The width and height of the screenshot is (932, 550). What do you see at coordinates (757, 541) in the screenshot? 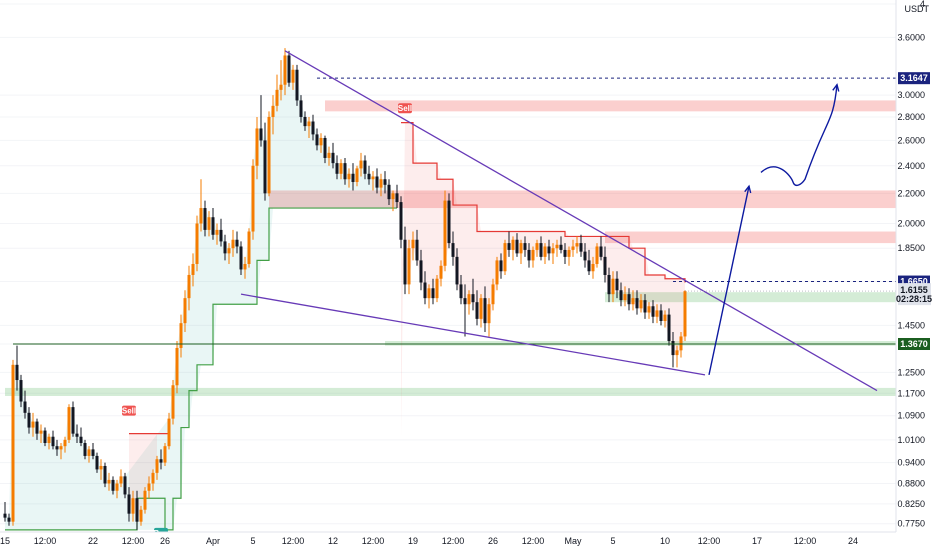
I see `x-tick-label: 17` at bounding box center [757, 541].